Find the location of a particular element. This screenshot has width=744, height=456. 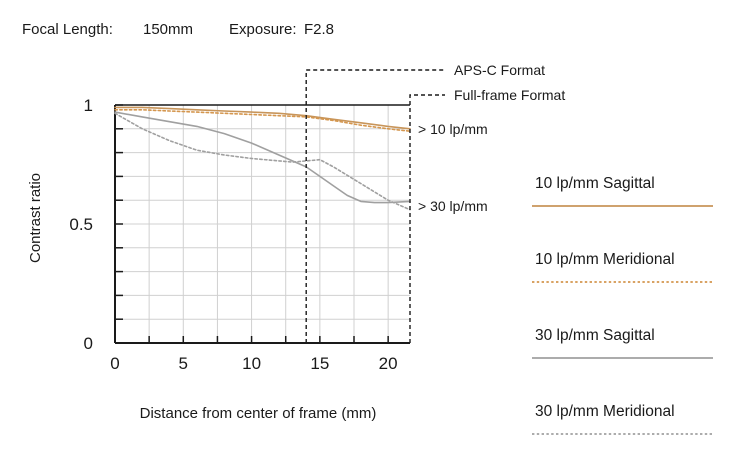

focal-length-value: 150mm is located at coordinates (168, 29).